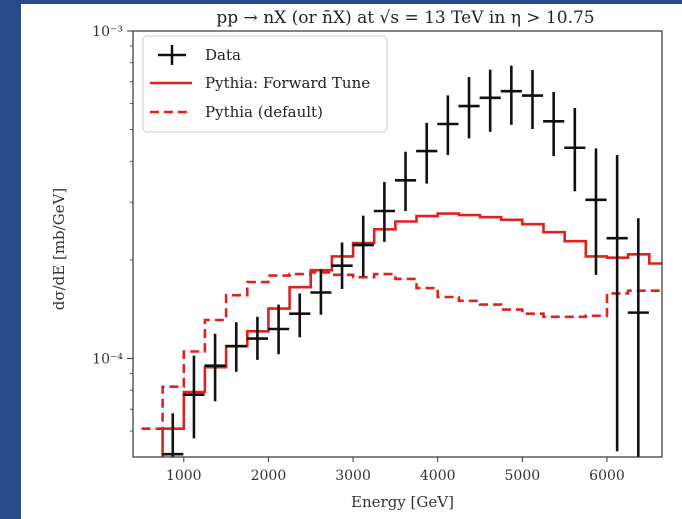 The image size is (682, 519). Describe the element at coordinates (287, 83) in the screenshot. I see `legend-label-forward-tune: Pythia: Forward Tune` at that location.